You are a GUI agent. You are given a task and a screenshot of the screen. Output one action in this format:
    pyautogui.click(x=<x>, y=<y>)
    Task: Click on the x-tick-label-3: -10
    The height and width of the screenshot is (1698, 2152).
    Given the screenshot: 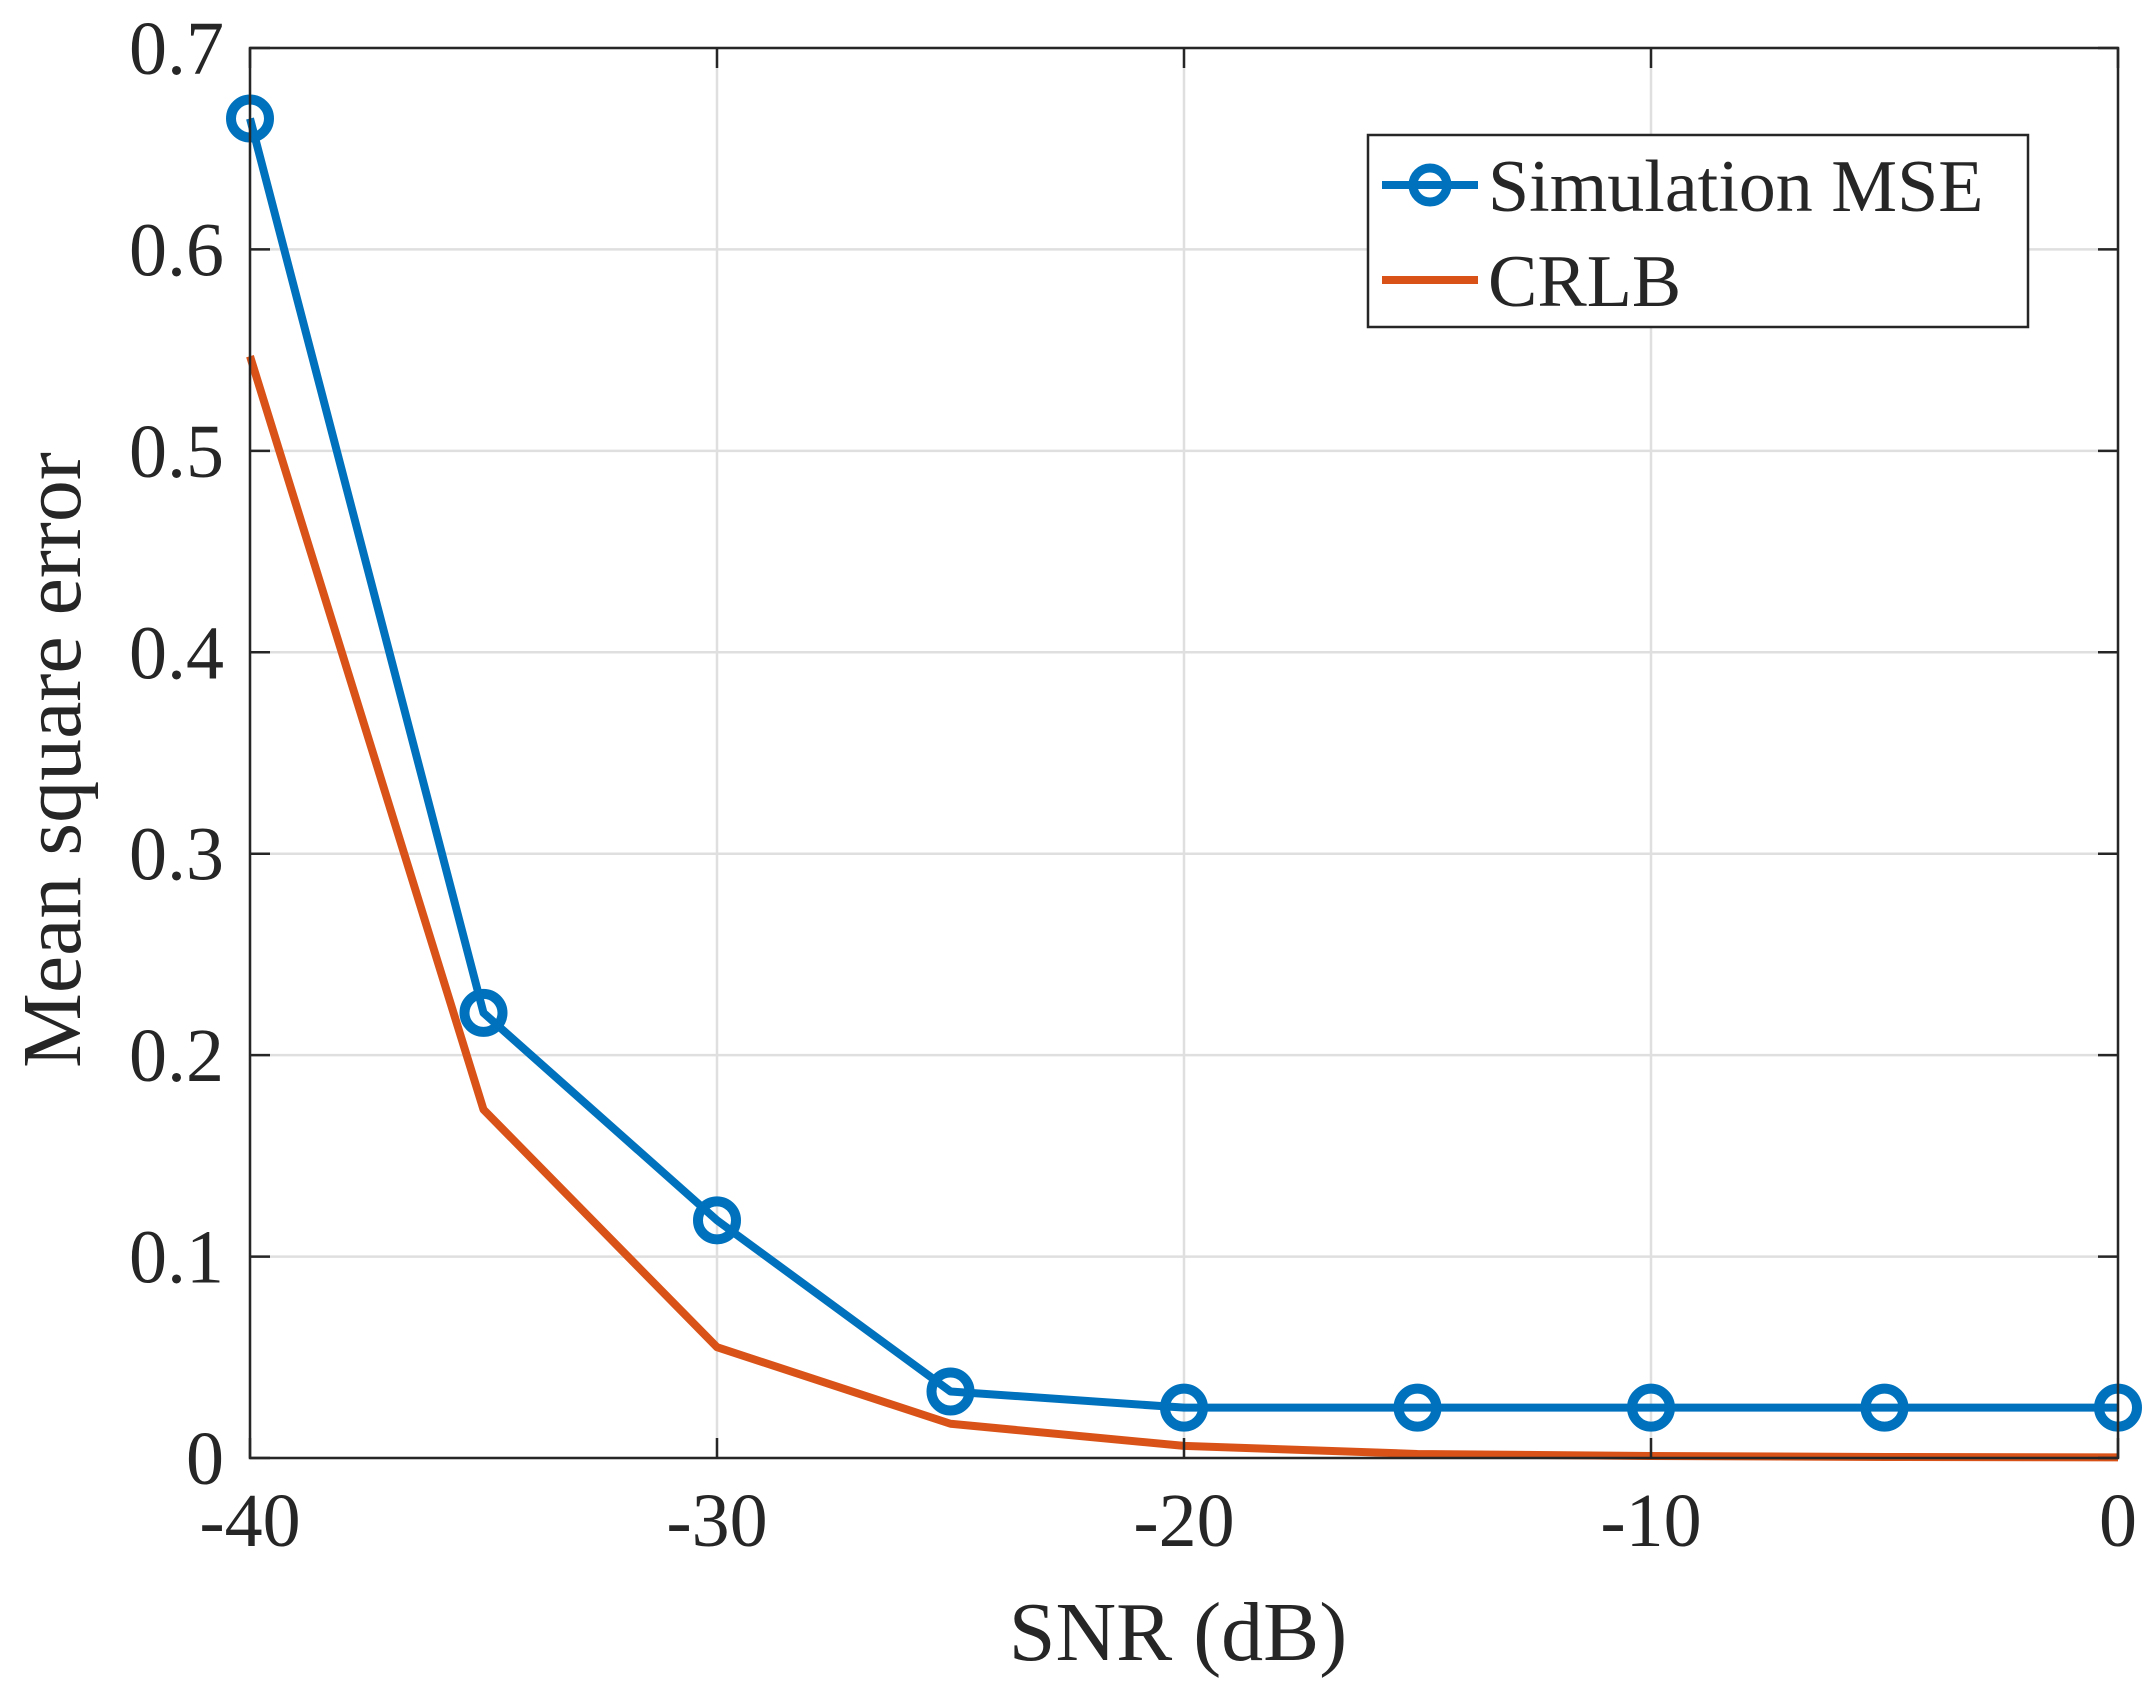 What is the action you would take?
    pyautogui.click(x=1650, y=1521)
    